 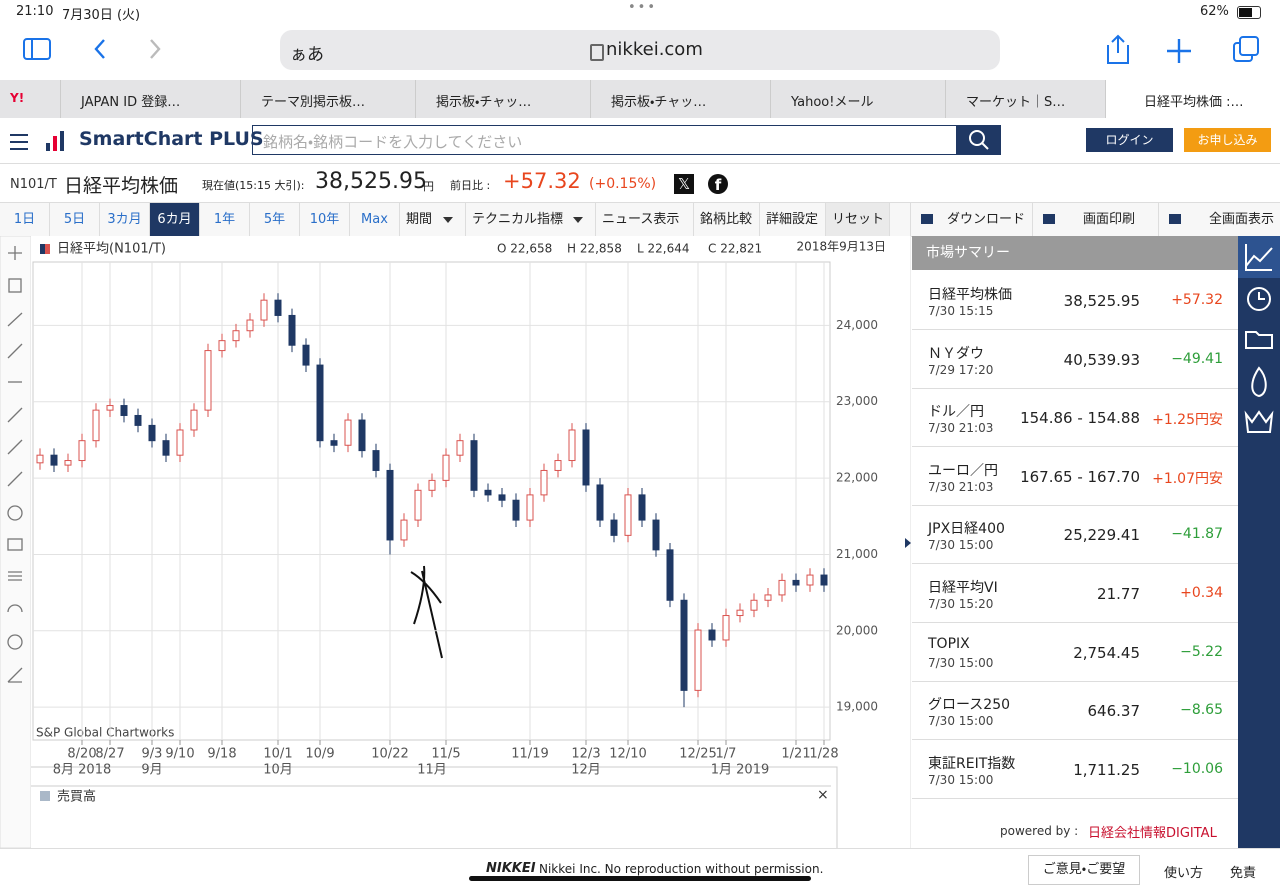 What do you see at coordinates (793, 219) in the screenshot?
I see `menu-button: 詳細設定` at bounding box center [793, 219].